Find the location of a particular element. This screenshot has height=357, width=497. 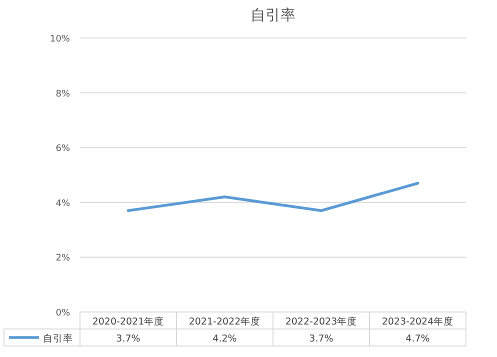

data-label: 4.7% is located at coordinates (418, 339).